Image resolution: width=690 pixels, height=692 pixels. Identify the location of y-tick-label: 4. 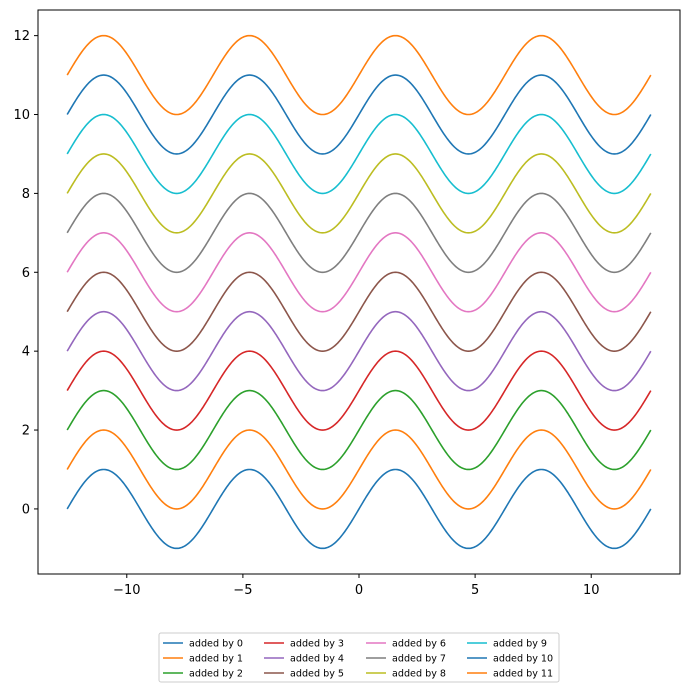
(26, 352).